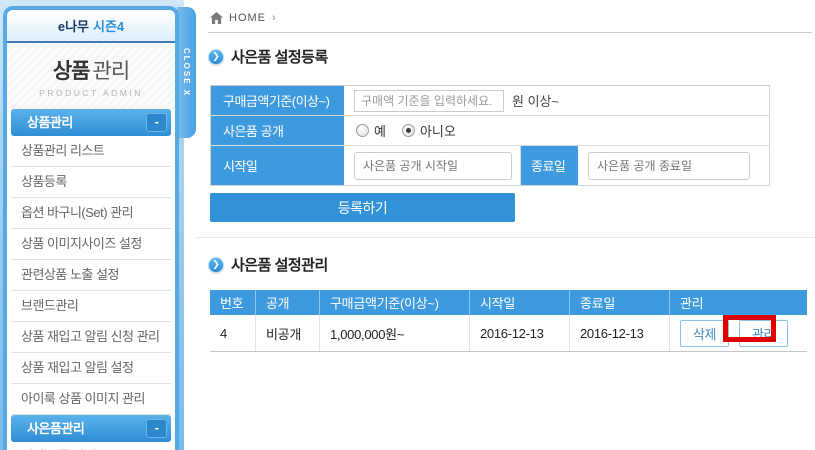 This screenshot has height=450, width=815. What do you see at coordinates (91, 213) in the screenshot?
I see `sidebar-item-option-set: 옵션 바구니(Set) 관리` at bounding box center [91, 213].